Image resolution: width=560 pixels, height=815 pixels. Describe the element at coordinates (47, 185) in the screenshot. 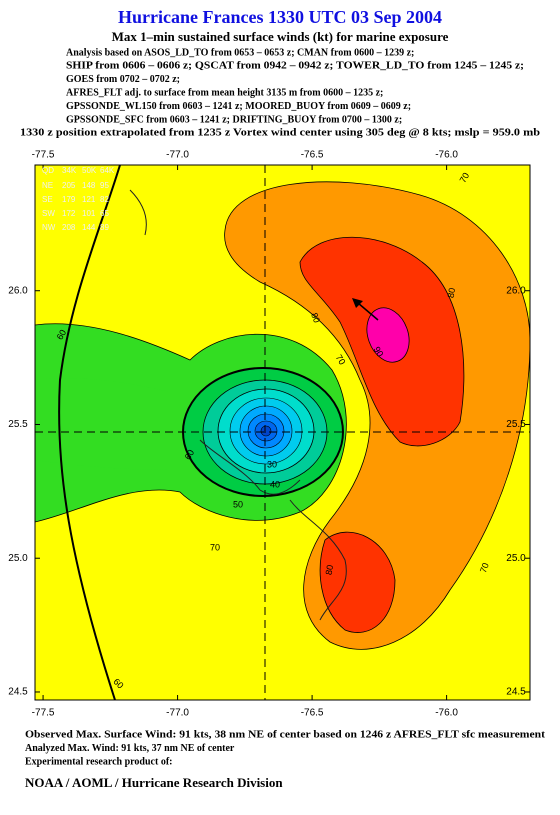

I see `radii-cell: NE` at that location.